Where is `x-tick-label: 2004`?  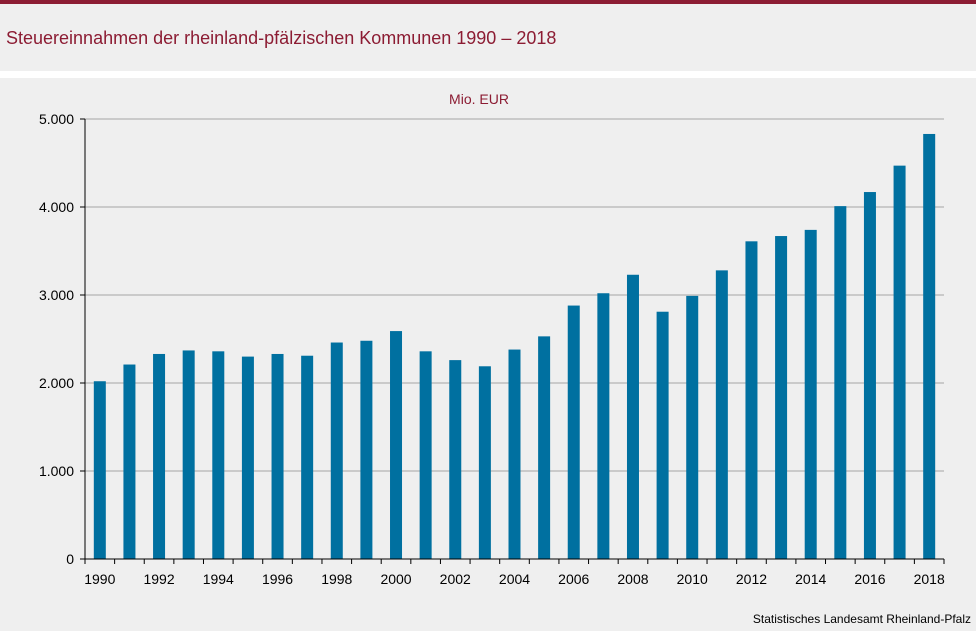 x-tick-label: 2004 is located at coordinates (514, 579).